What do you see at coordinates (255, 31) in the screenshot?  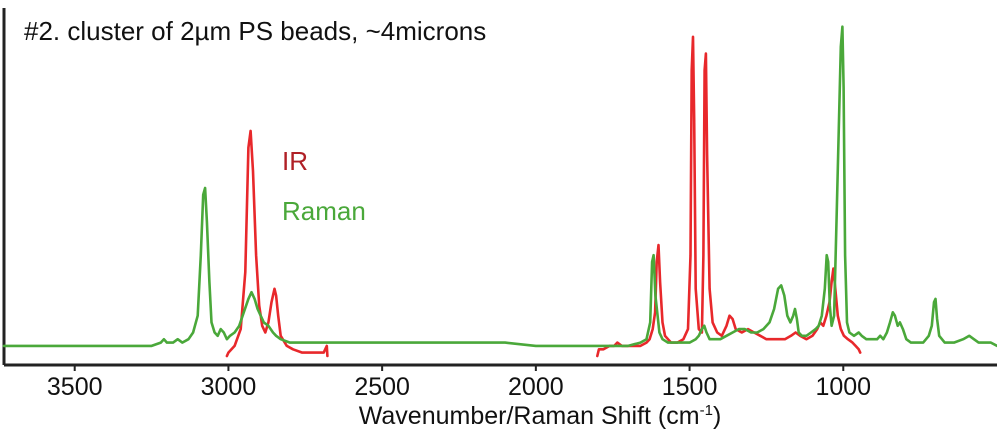 I see `chart-title: #2. cluster of 2µm PS beads, ~4microns` at bounding box center [255, 31].